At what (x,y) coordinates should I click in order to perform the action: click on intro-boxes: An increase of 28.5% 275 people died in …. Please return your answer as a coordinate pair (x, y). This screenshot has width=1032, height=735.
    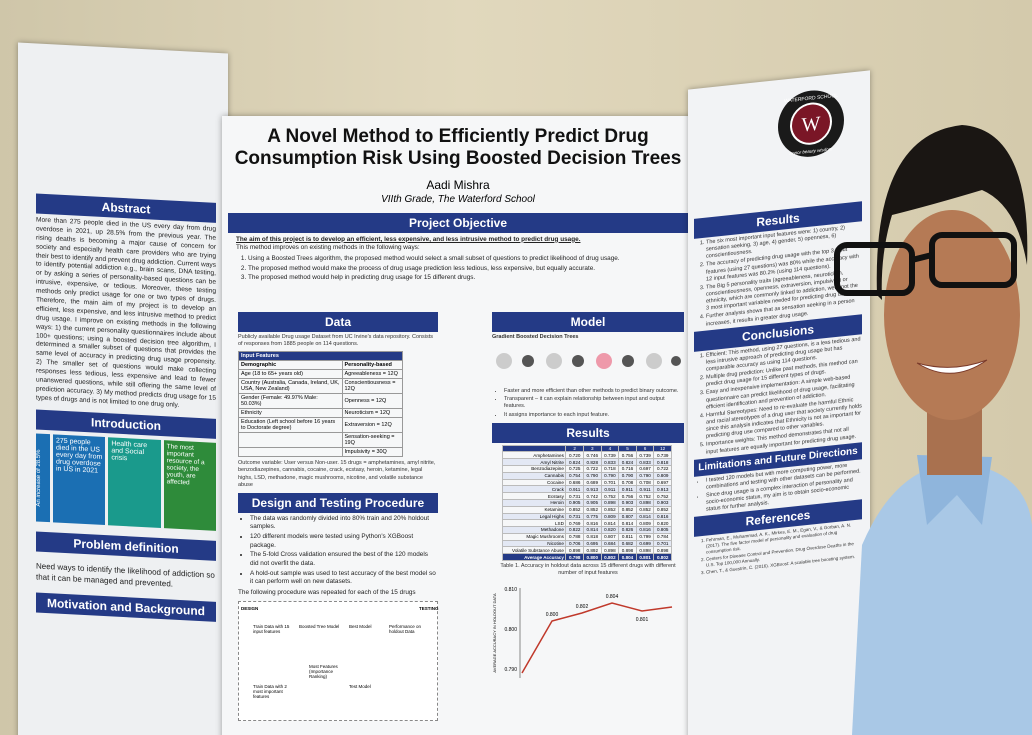
    Looking at the image, I should click on (126, 482).